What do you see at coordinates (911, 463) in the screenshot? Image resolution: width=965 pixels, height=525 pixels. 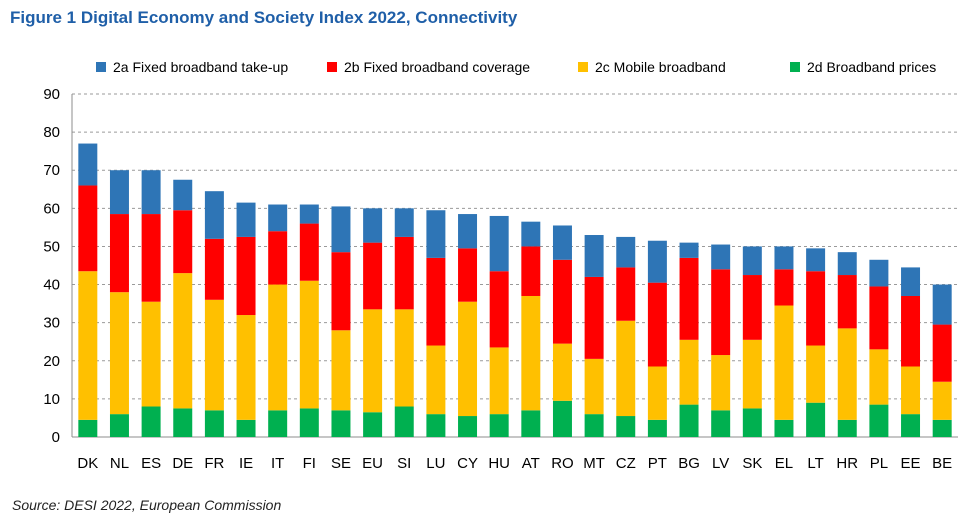 I see `x-tick-label: EE` at bounding box center [911, 463].